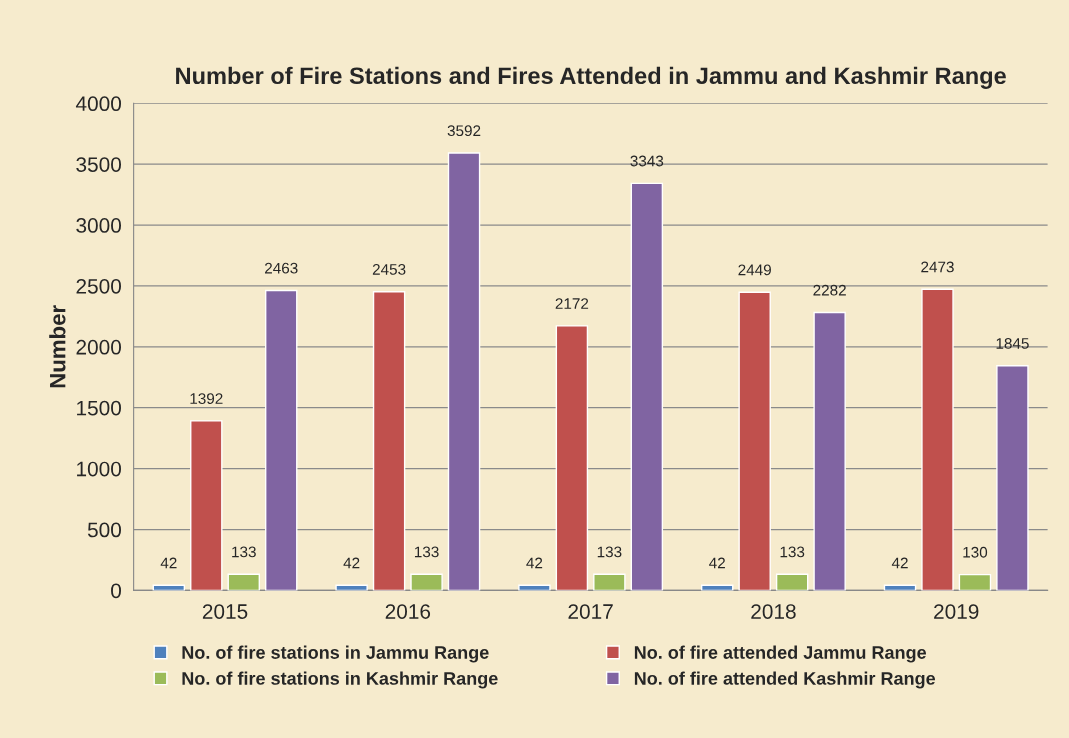 The height and width of the screenshot is (738, 1069). Describe the element at coordinates (98, 104) in the screenshot. I see `y-tick-label: 4000` at that location.